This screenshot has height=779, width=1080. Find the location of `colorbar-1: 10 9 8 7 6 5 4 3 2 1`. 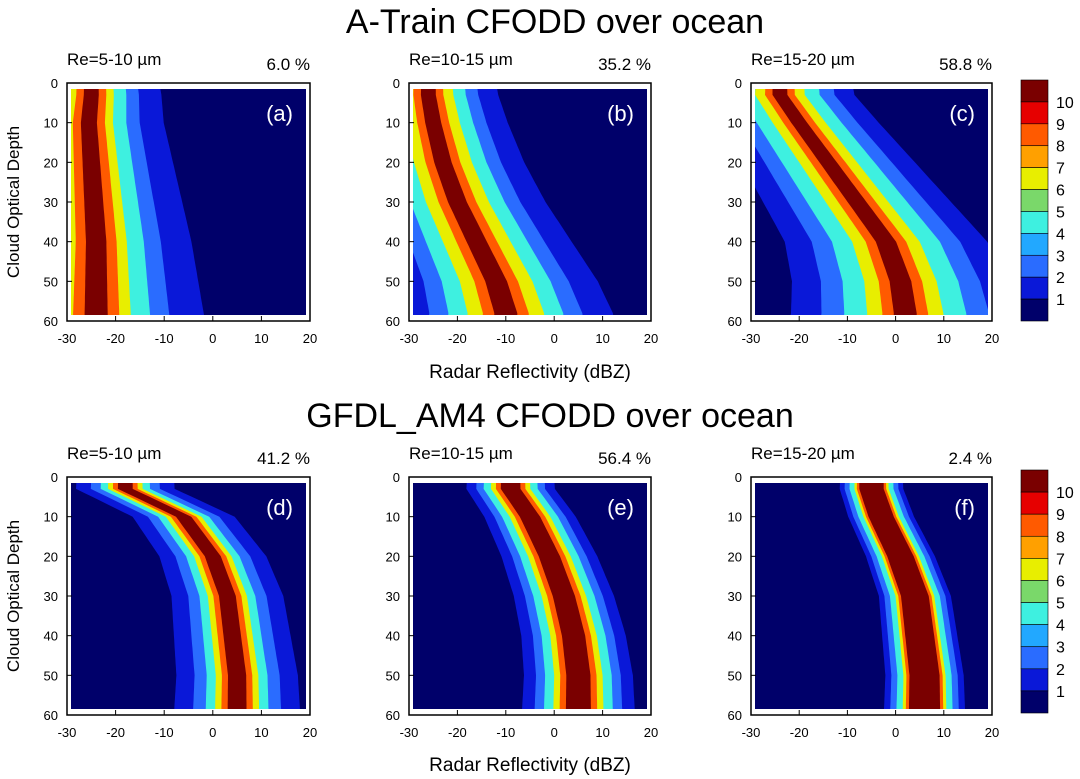

colorbar-1: 10 9 8 7 6 5 4 3 2 1 is located at coordinates (1047, 200).